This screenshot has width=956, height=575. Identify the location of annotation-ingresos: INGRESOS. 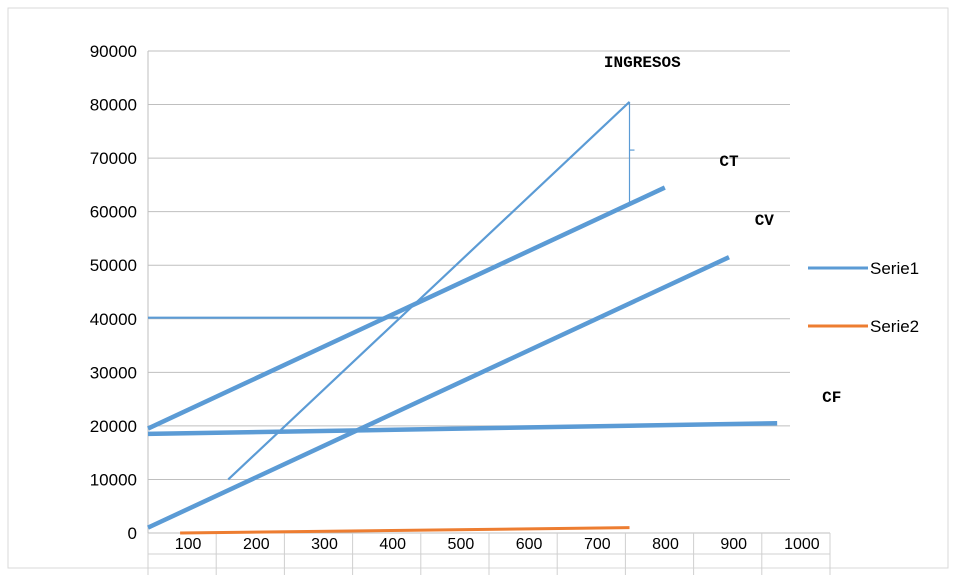
(642, 63).